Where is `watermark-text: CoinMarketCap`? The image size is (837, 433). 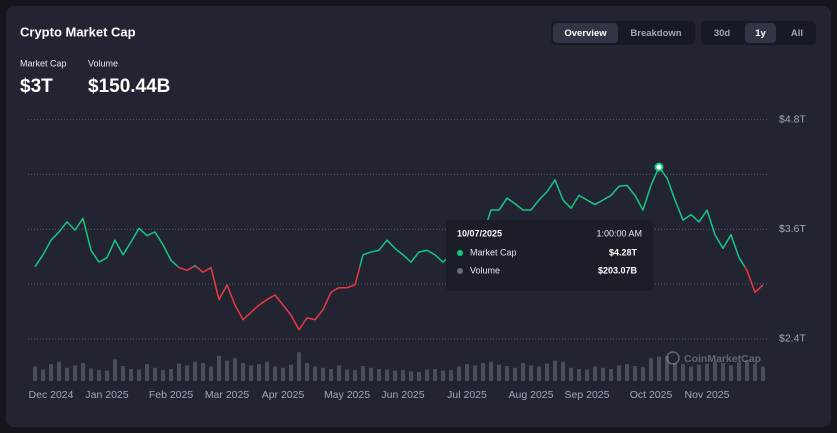 watermark-text: CoinMarketCap is located at coordinates (722, 359).